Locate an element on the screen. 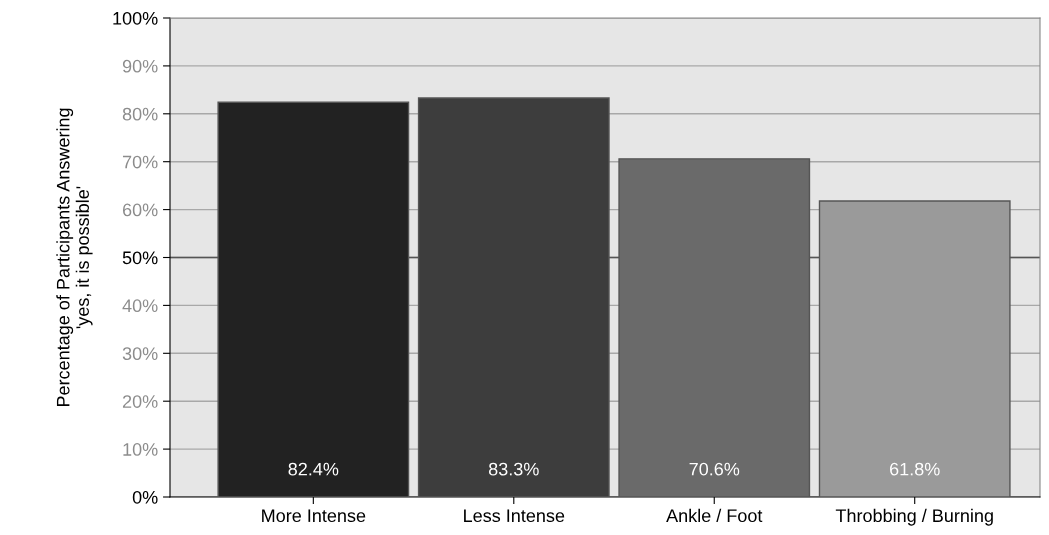 This screenshot has width=1049, height=535. y-tick-label: 50% is located at coordinates (140, 258).